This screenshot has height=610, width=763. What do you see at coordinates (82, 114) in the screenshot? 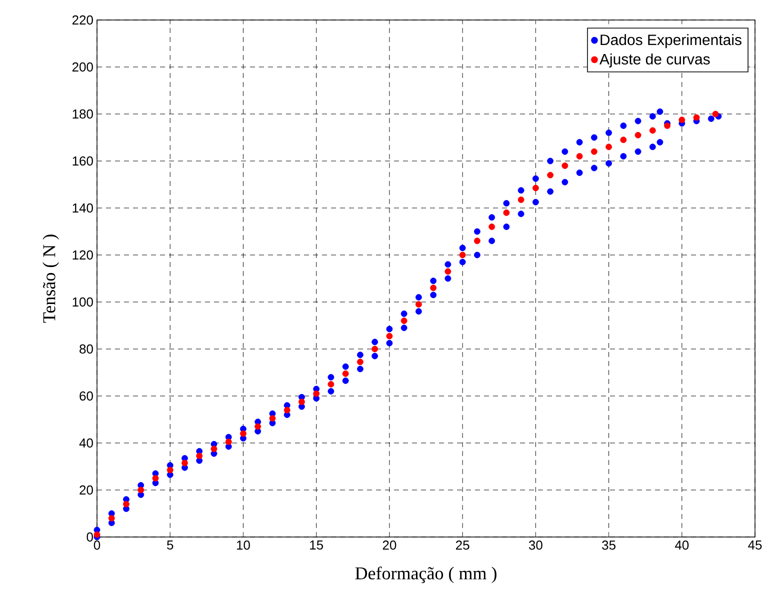
I see `y-tick-label: 180` at bounding box center [82, 114].